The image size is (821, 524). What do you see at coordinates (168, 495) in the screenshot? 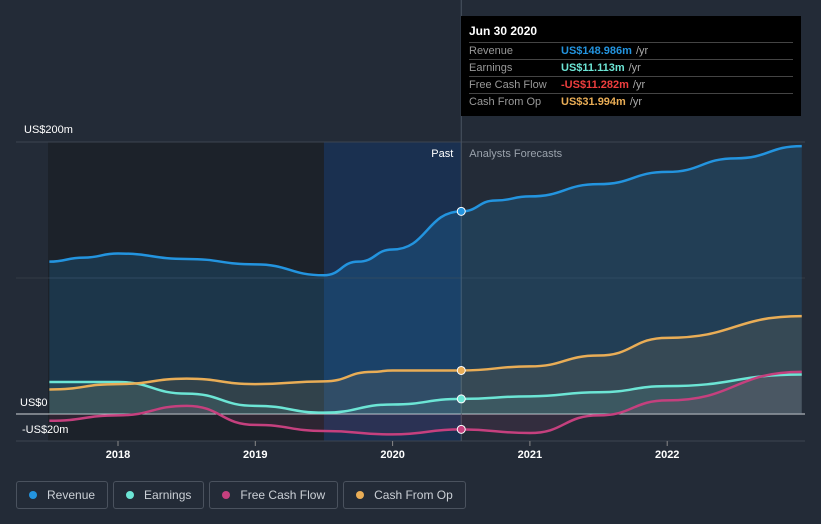
I see `legend-label: Earnings` at bounding box center [168, 495].